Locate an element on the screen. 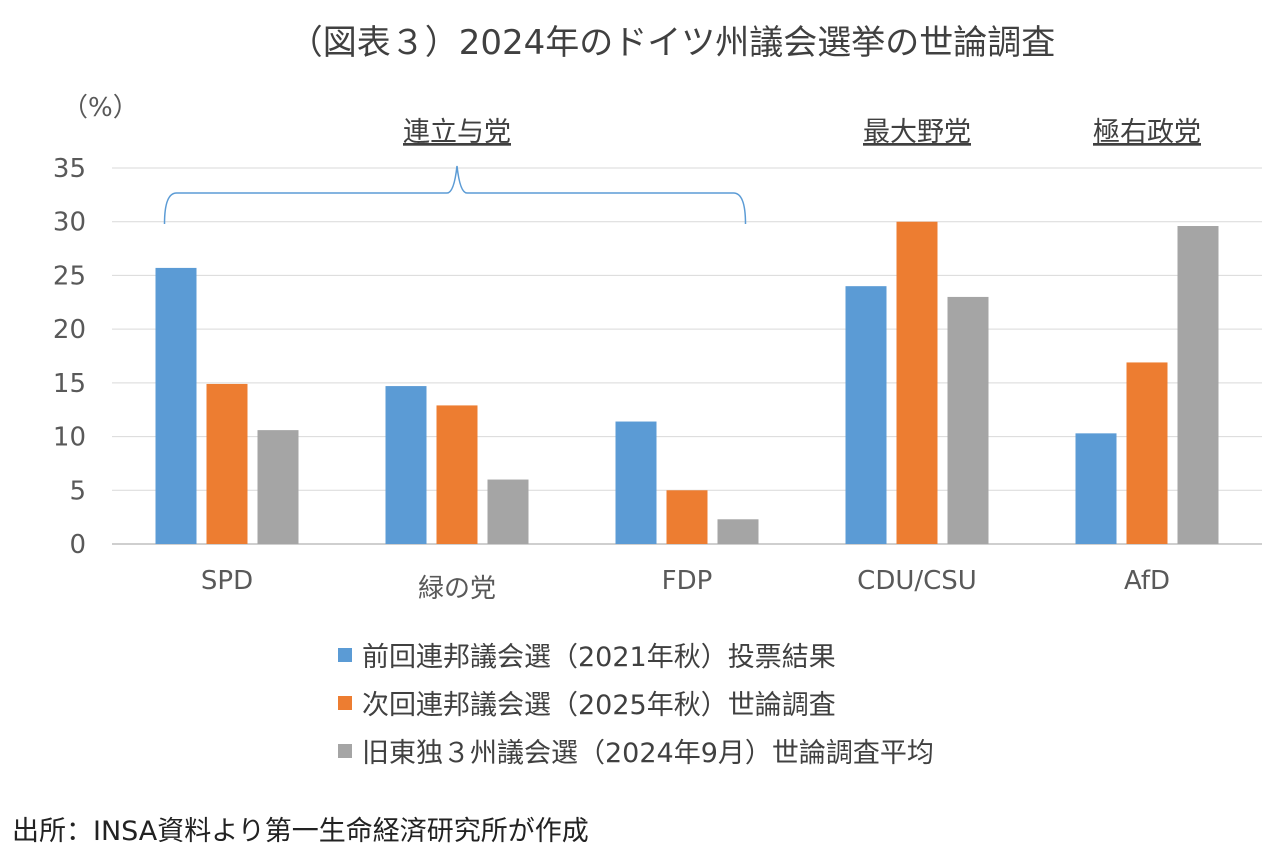 The image size is (1285, 859). y-tick-label-30: 30 is located at coordinates (69, 223).